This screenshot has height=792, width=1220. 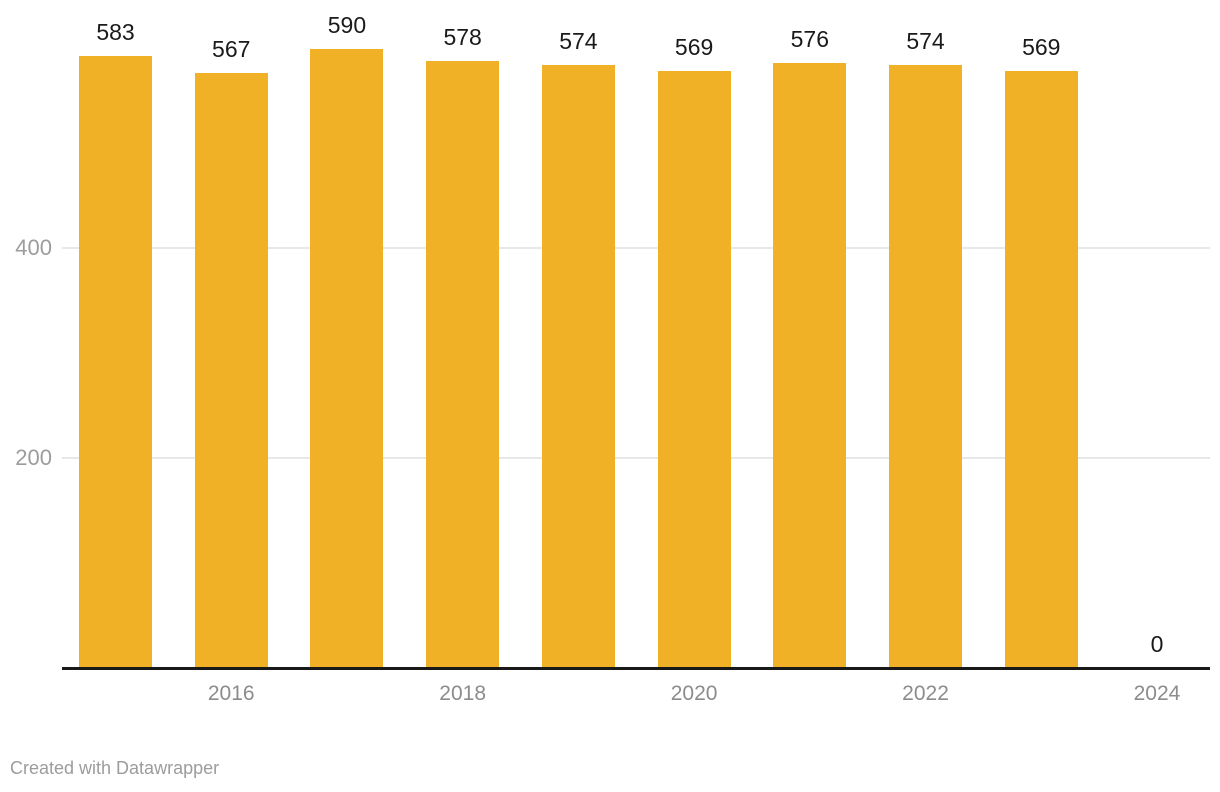 What do you see at coordinates (694, 693) in the screenshot?
I see `x-axis-label: 2020` at bounding box center [694, 693].